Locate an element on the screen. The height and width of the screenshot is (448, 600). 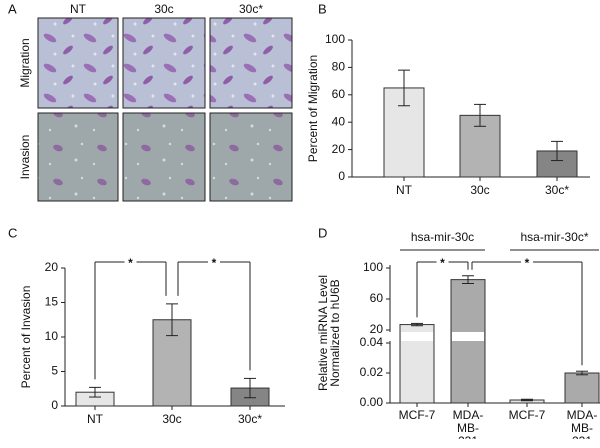
row-label: Migration is located at coordinates (25, 62).